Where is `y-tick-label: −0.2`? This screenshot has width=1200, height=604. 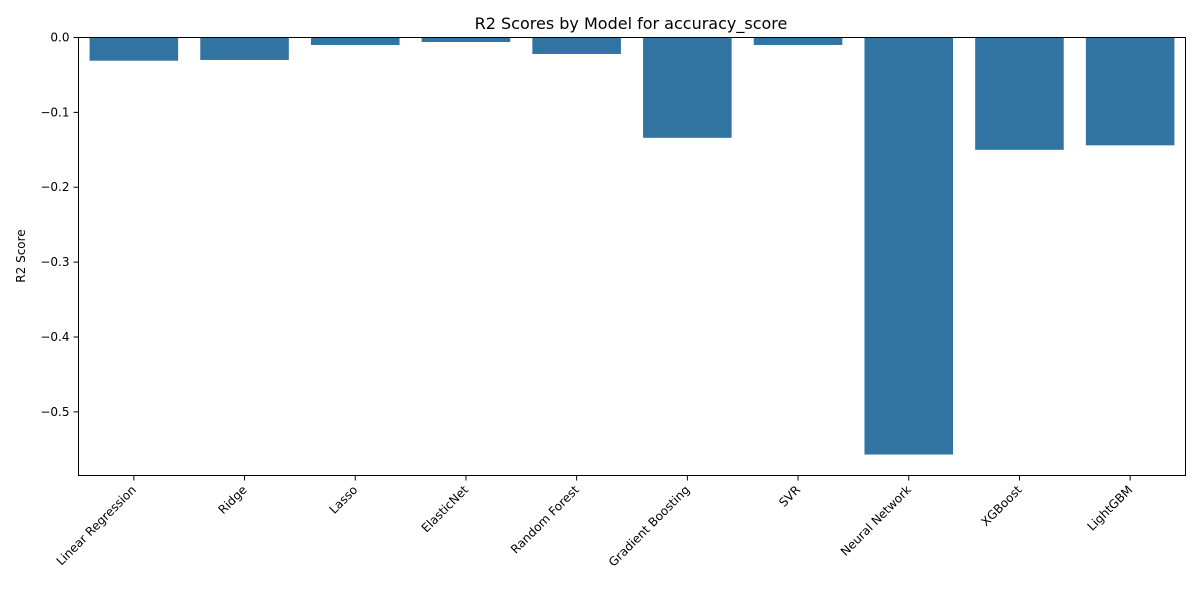
y-tick-label: −0.2 is located at coordinates (54, 187).